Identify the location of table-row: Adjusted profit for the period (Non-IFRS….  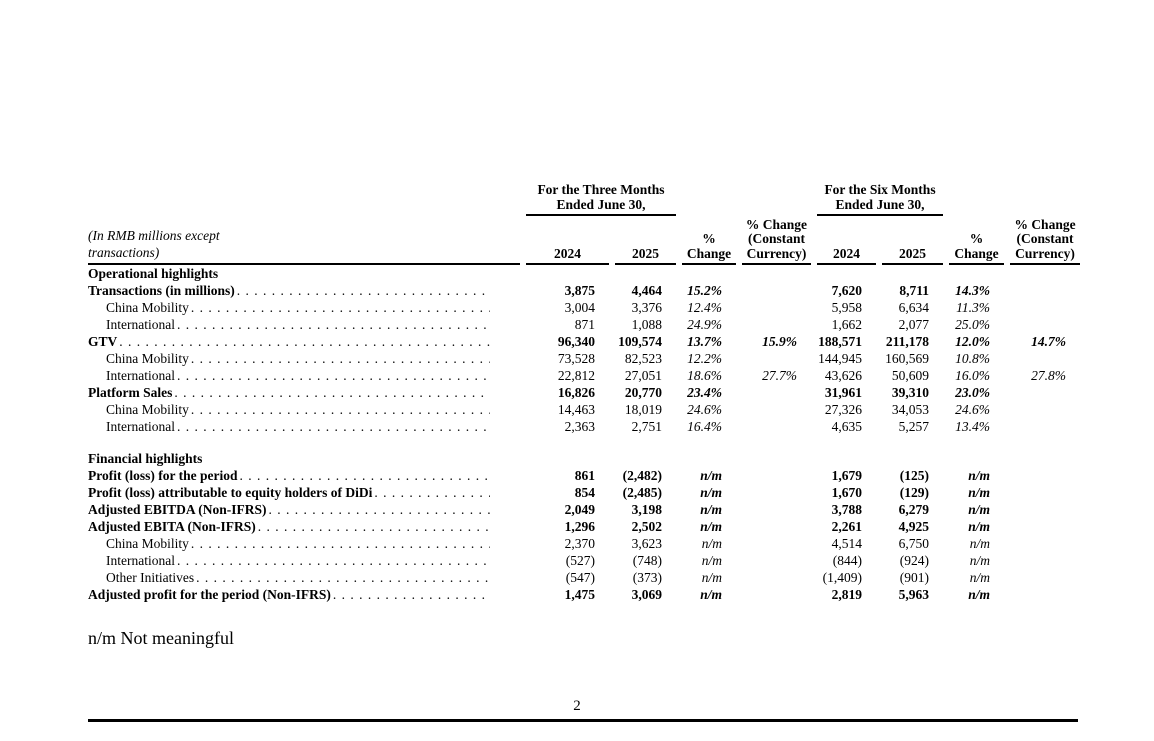
(584, 594).